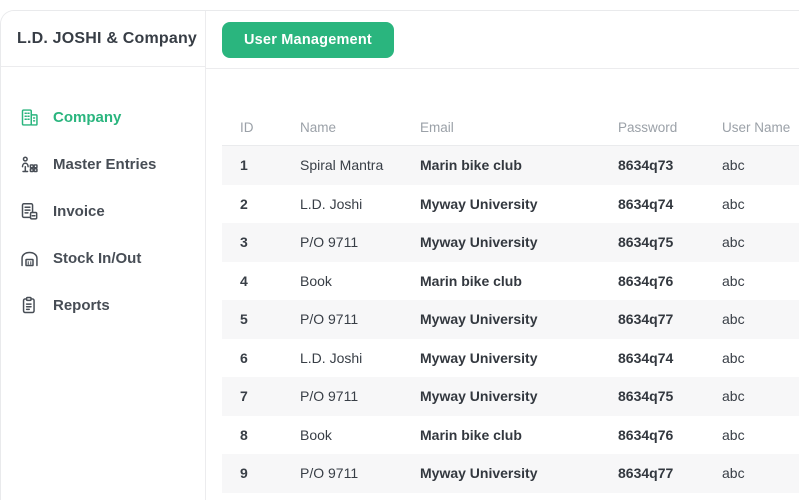  I want to click on sidebar-item-label: Company, so click(87, 117).